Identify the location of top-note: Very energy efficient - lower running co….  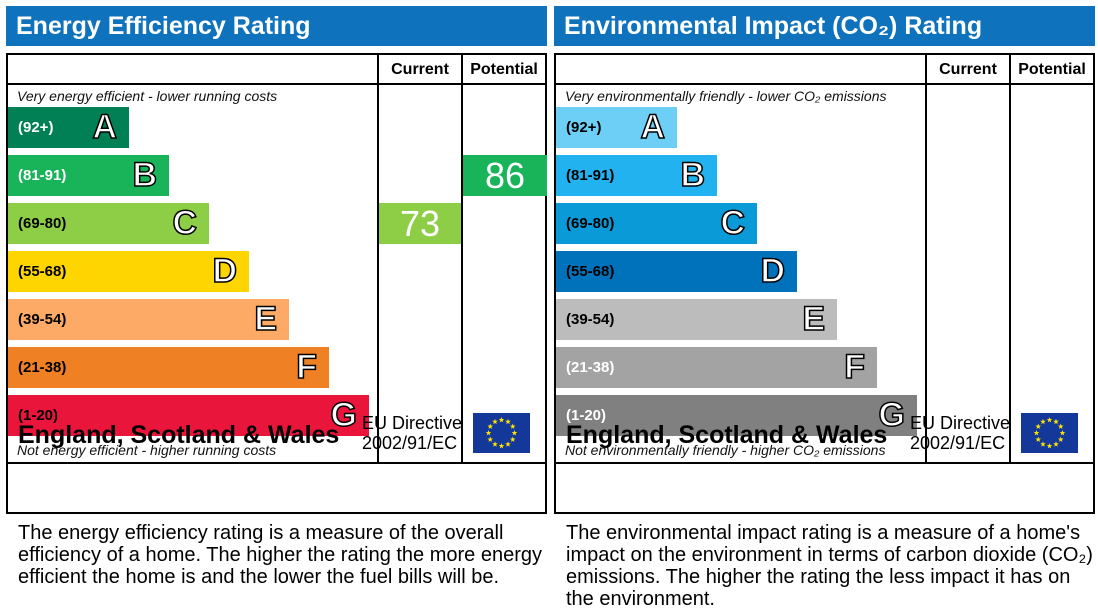
(147, 96).